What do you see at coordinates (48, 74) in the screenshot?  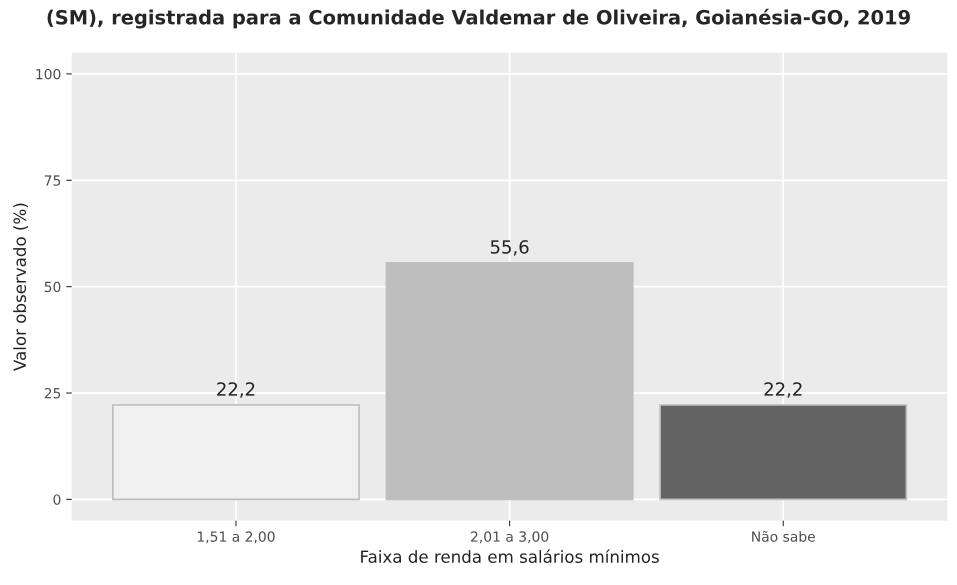 I see `y-tick-label: 100` at bounding box center [48, 74].